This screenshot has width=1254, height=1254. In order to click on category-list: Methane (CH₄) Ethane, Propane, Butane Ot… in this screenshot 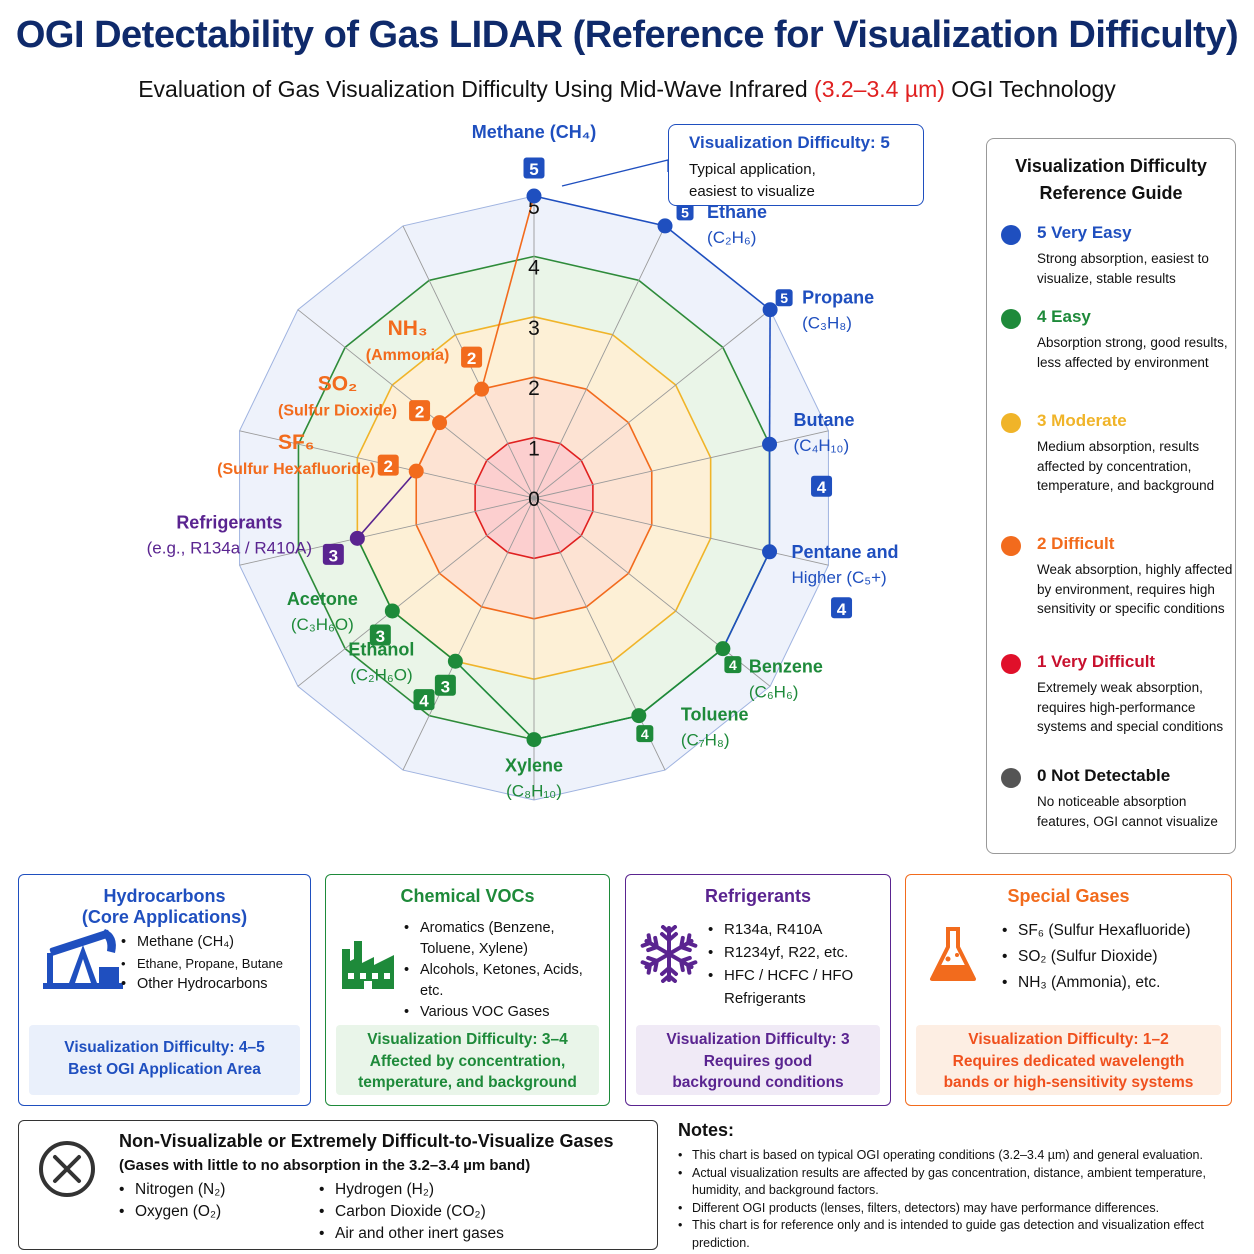, I will do `click(202, 963)`.